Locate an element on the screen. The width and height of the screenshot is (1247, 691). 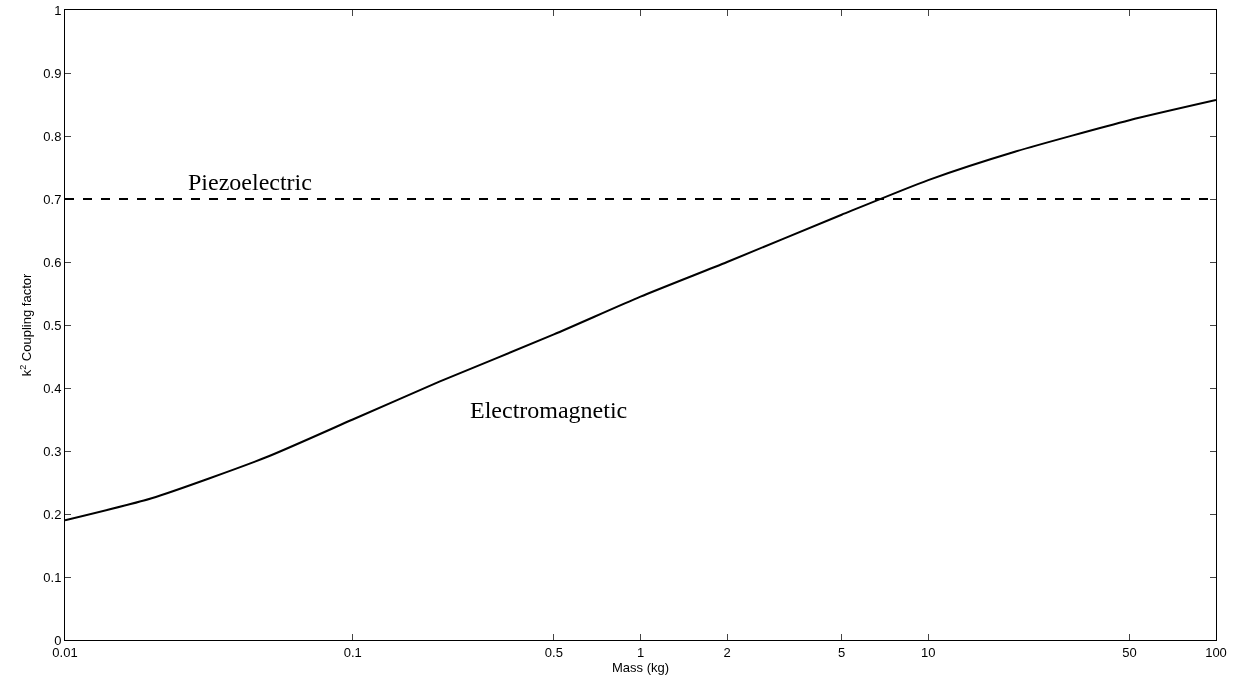
x-tick-label: 1 is located at coordinates (640, 652).